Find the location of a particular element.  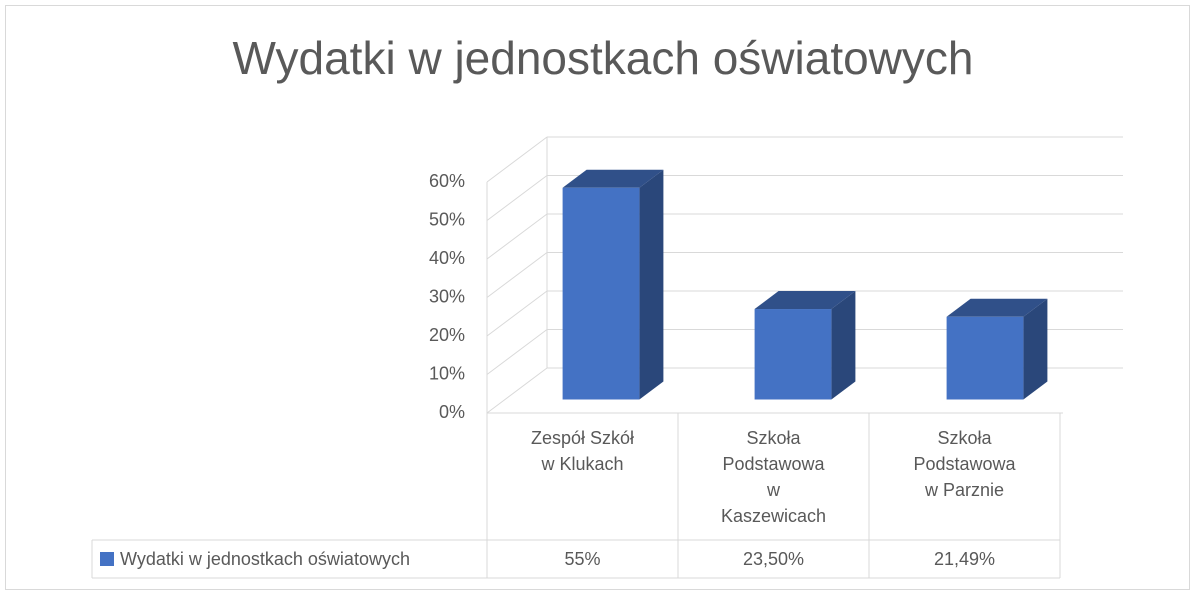

category-cell: Szkoła Podstawowa w Kaszewicach is located at coordinates (773, 477).